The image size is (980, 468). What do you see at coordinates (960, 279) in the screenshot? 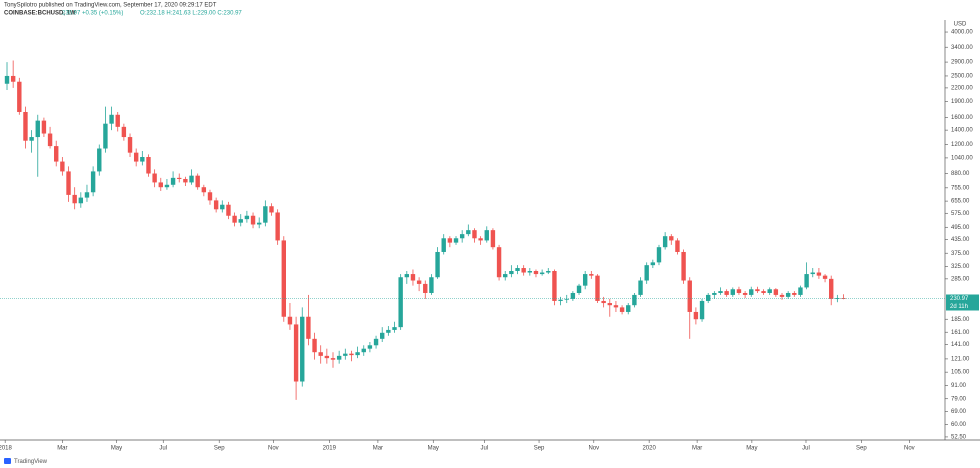
I see `y-tick-label: 285.00` at bounding box center [960, 279].